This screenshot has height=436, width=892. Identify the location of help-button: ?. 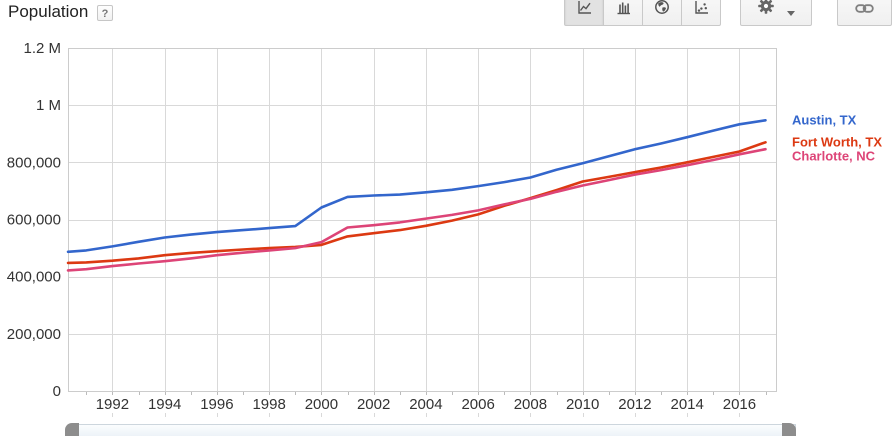
(105, 13).